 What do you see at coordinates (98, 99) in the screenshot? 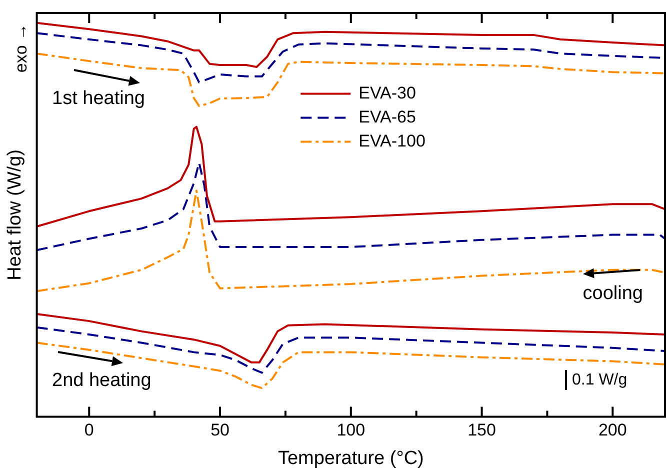
I see `annotation: 1st heating` at bounding box center [98, 99].